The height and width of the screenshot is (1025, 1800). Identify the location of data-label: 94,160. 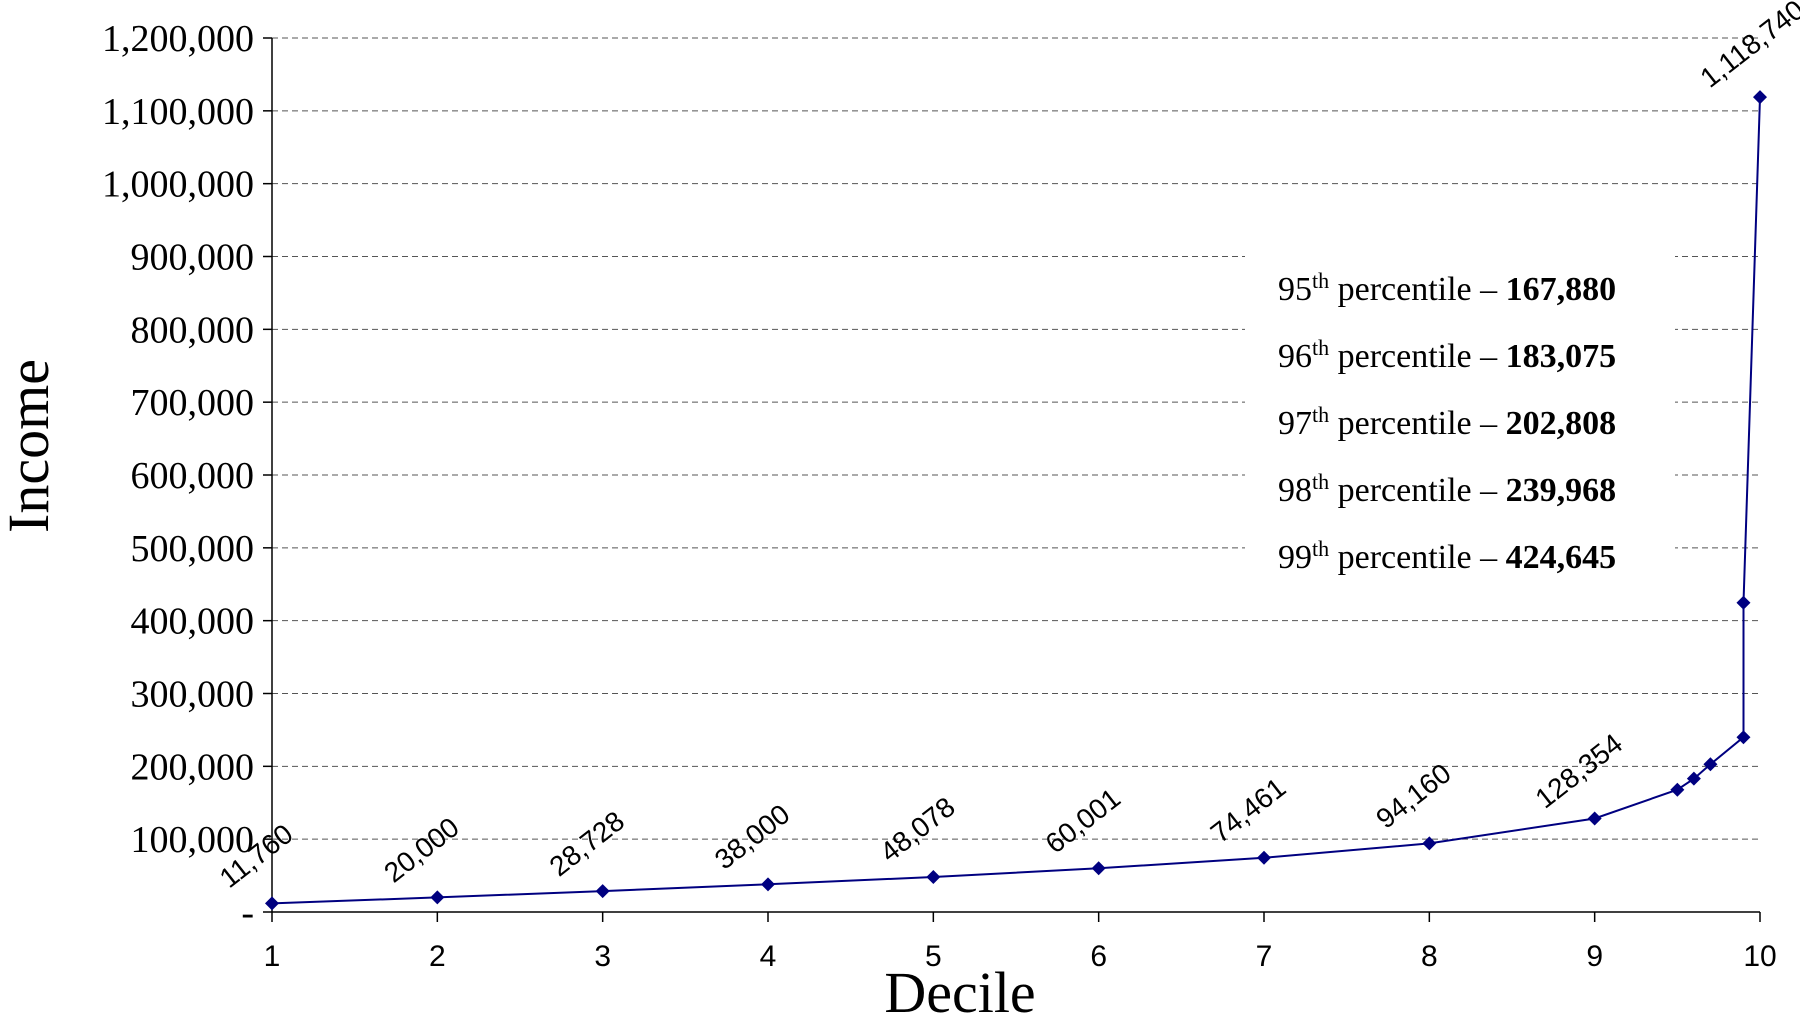
(1413, 795).